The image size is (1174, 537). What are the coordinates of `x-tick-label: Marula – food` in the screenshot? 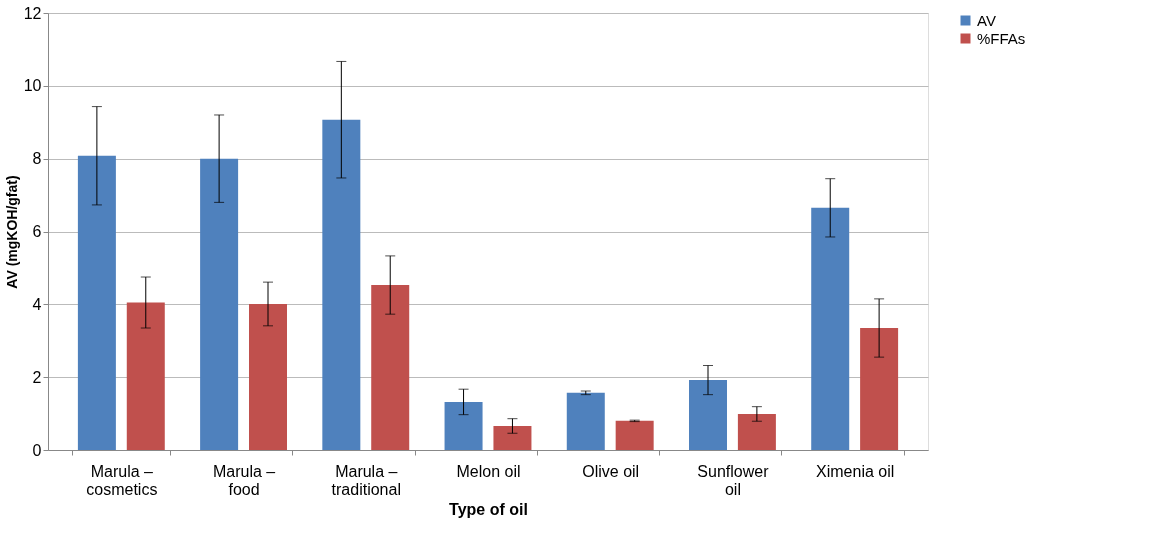 It's located at (244, 480).